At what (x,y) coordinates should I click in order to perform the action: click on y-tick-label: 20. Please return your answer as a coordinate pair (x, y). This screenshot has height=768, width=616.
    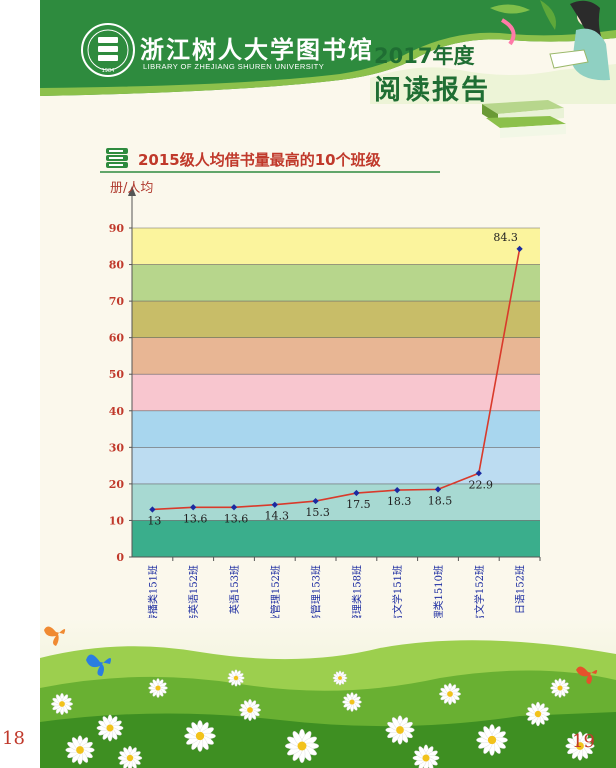
    Looking at the image, I should click on (117, 484).